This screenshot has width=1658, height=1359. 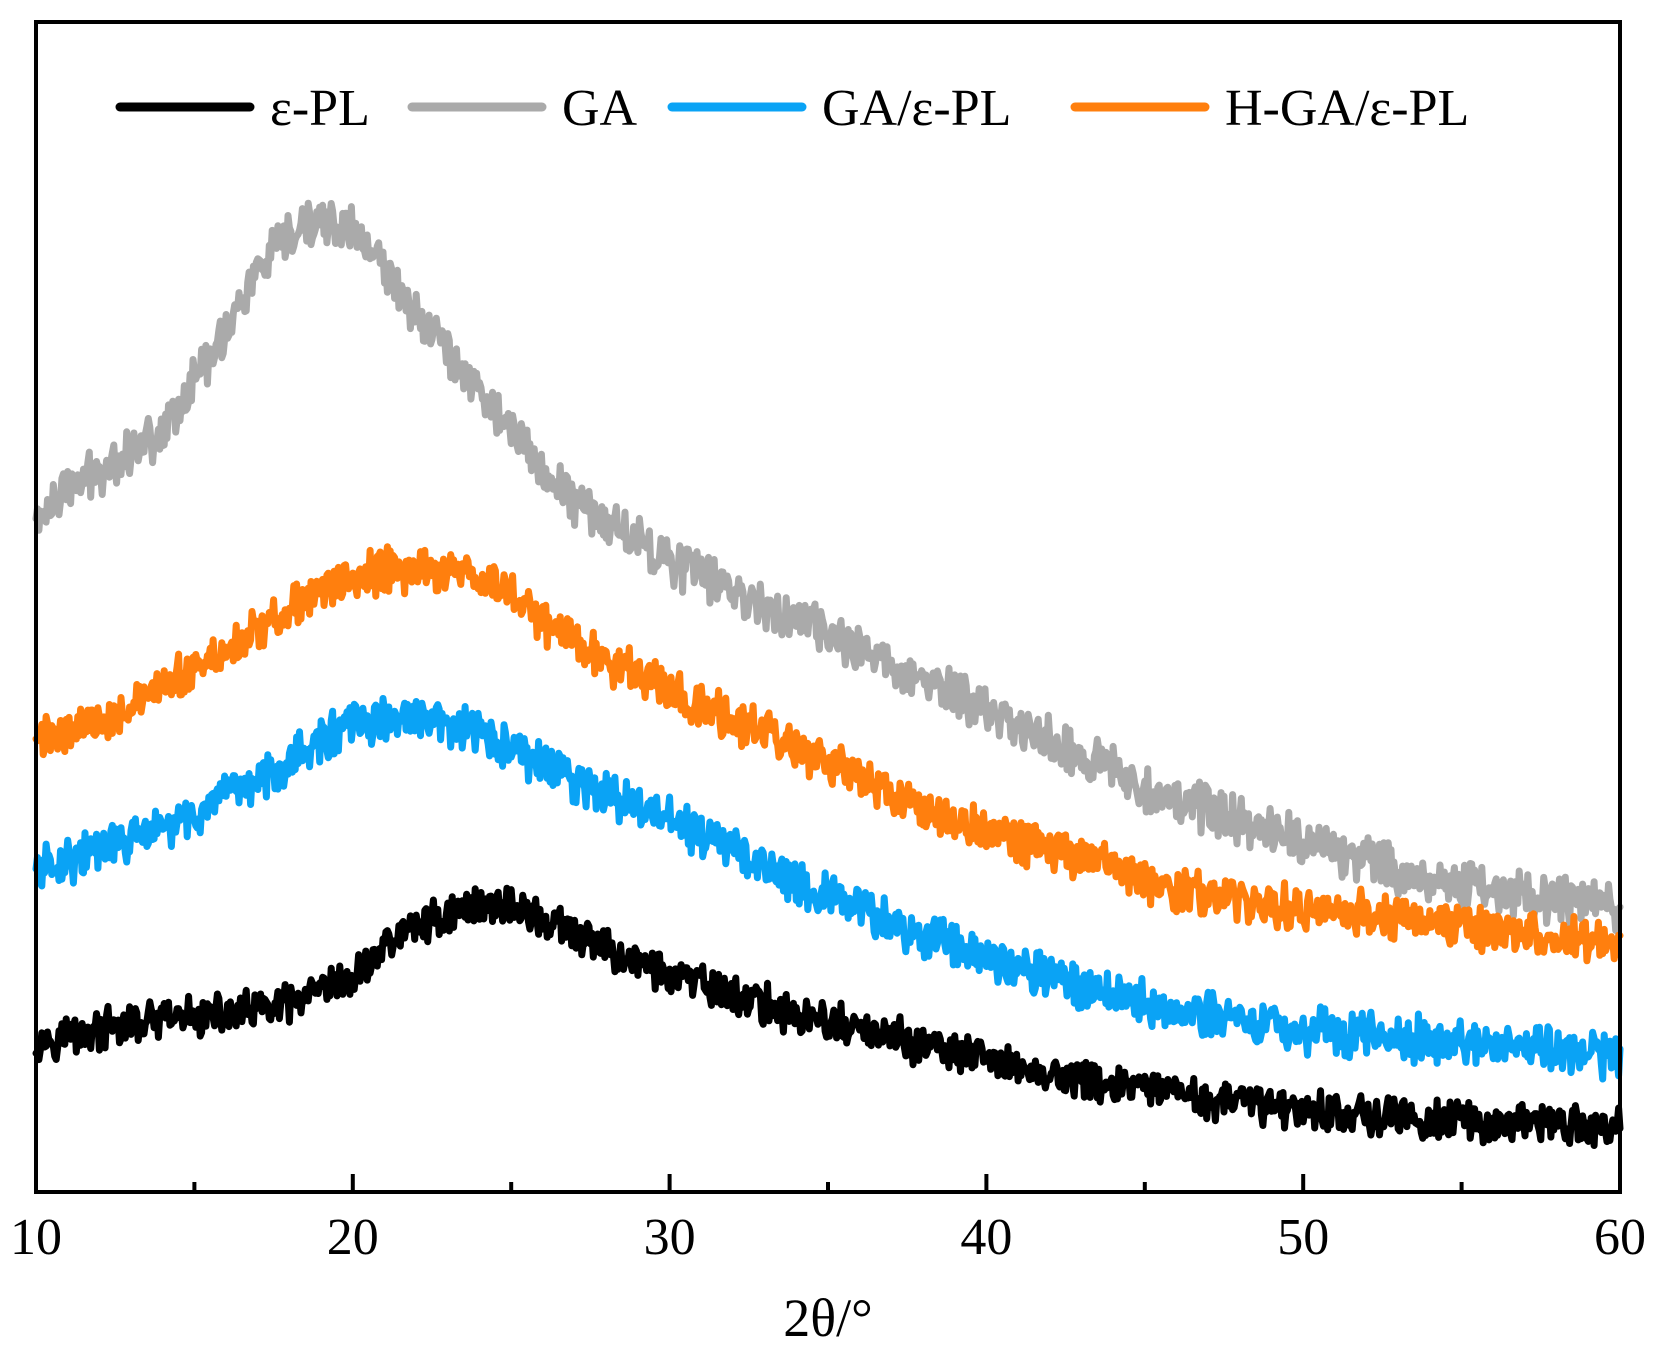 I want to click on x-tick-label: 30, so click(x=670, y=1237).